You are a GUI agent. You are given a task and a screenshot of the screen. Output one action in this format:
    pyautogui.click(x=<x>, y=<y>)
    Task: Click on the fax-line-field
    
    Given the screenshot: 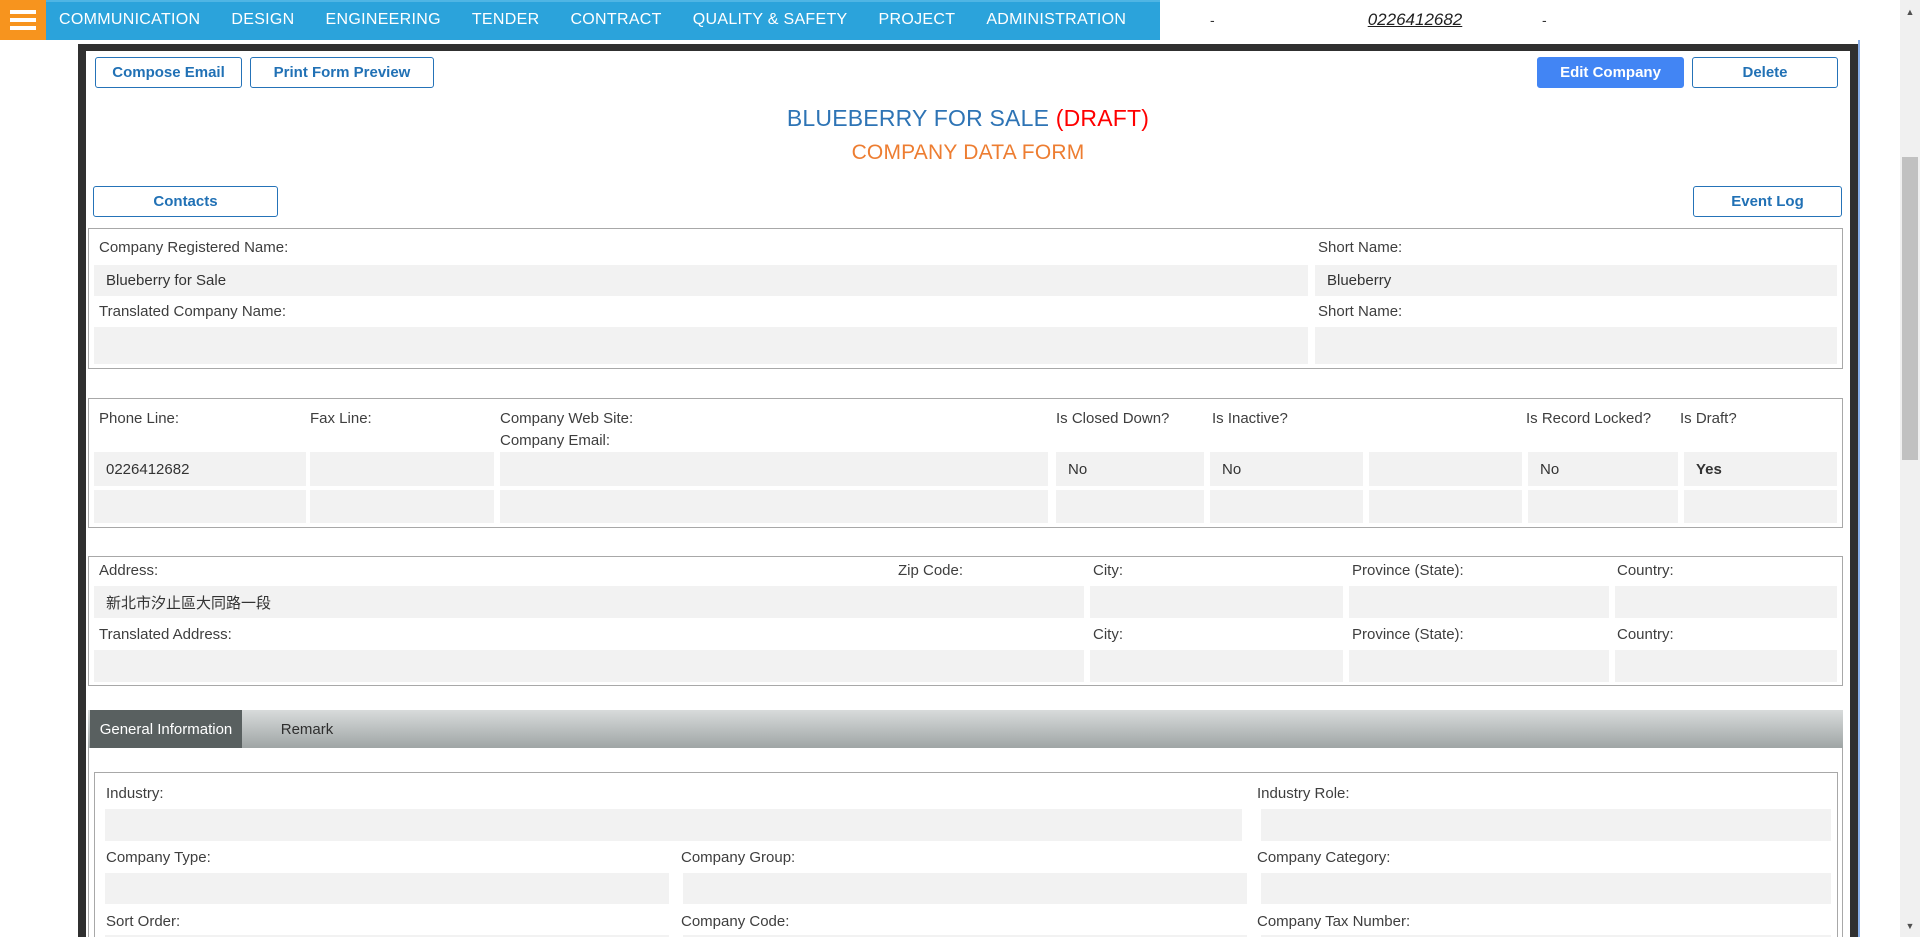 What is the action you would take?
    pyautogui.click(x=402, y=469)
    